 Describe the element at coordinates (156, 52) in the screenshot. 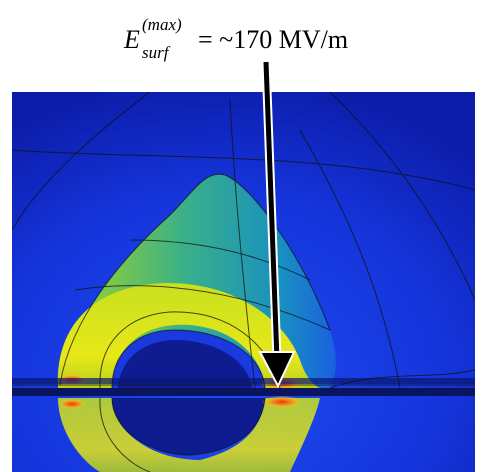

I see `subscript: surf` at that location.